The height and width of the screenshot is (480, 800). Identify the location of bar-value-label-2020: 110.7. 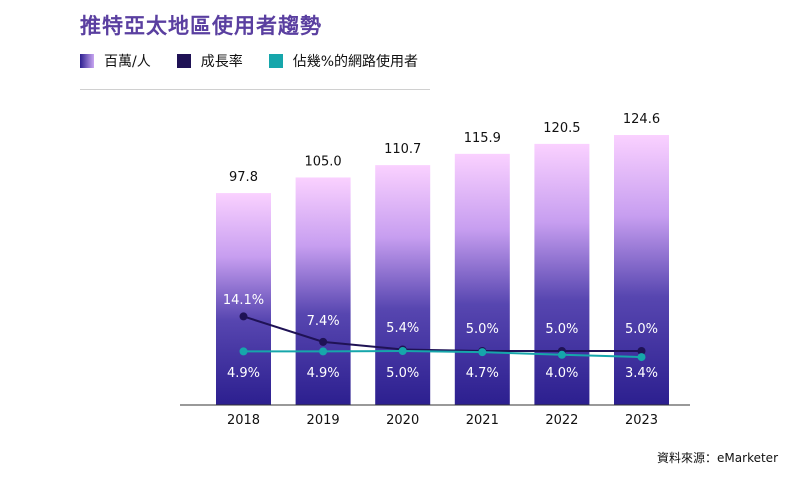
(402, 149).